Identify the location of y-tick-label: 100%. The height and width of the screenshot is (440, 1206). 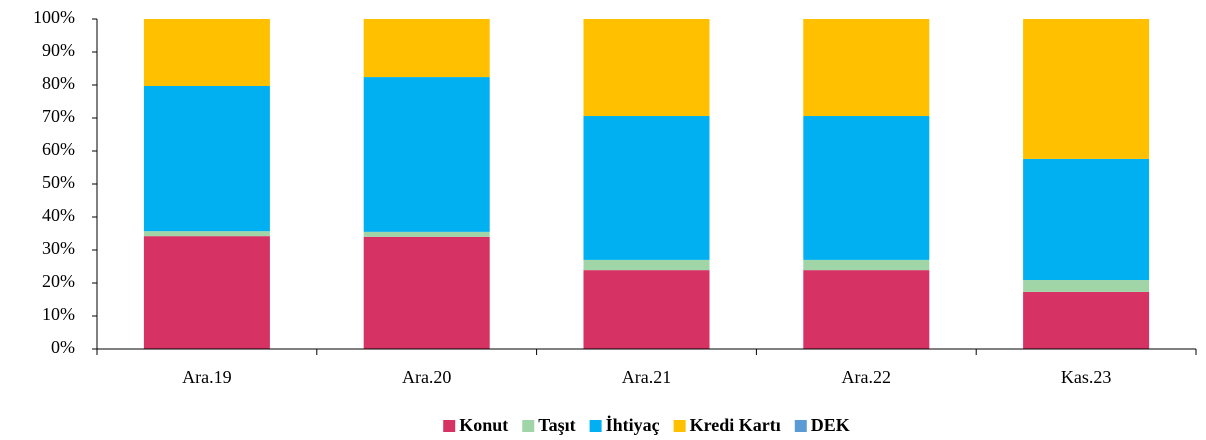
(54, 17).